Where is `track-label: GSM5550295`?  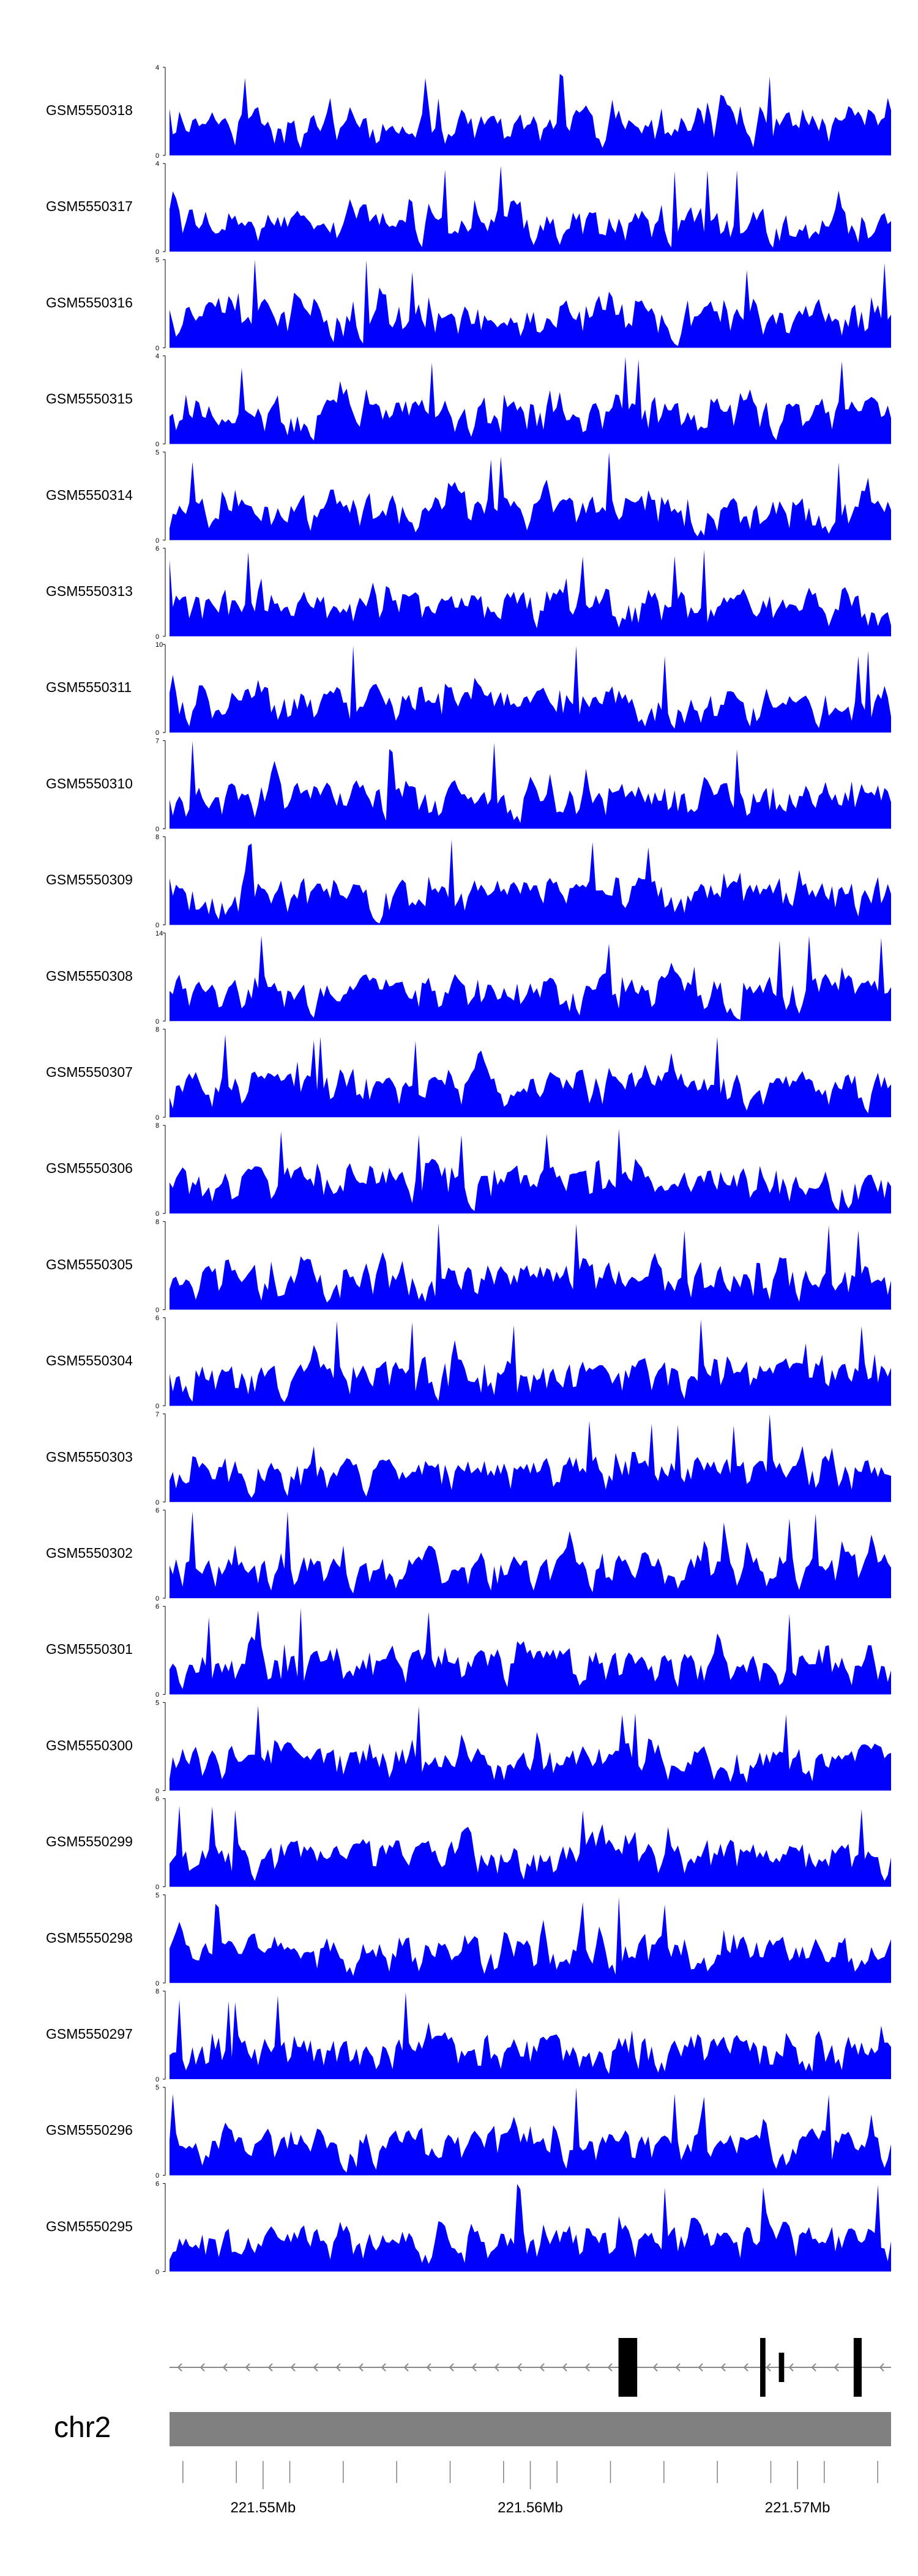
track-label: GSM5550295 is located at coordinates (89, 2226).